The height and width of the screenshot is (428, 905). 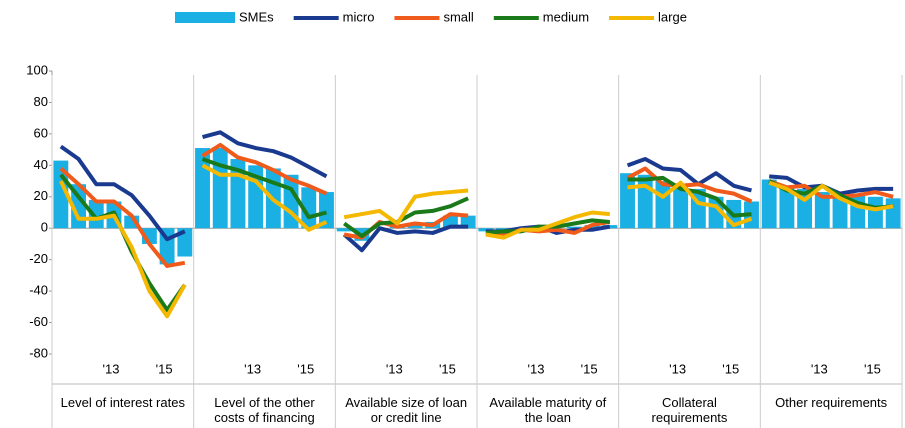 I want to click on y-tick-label: -40, so click(x=38, y=290).